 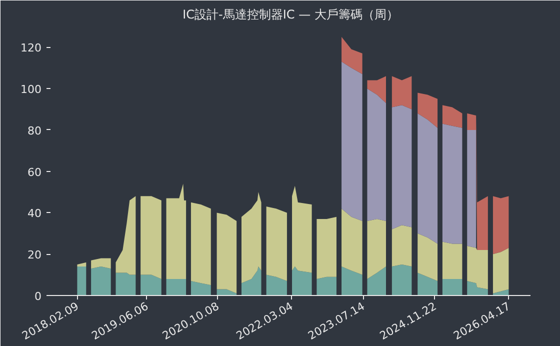 What do you see at coordinates (31, 89) in the screenshot?
I see `y-tick-label: 100` at bounding box center [31, 89].